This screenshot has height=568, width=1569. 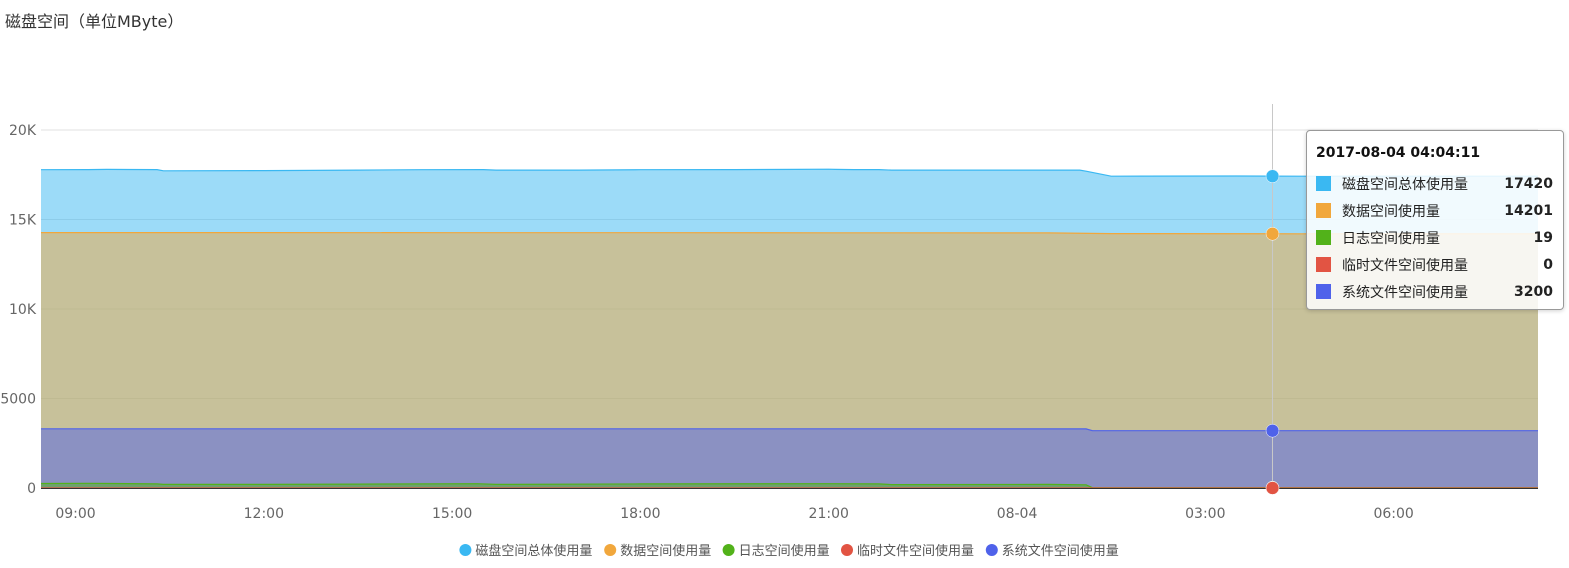 What do you see at coordinates (665, 551) in the screenshot?
I see `legend-label: 数据空间使用量` at bounding box center [665, 551].